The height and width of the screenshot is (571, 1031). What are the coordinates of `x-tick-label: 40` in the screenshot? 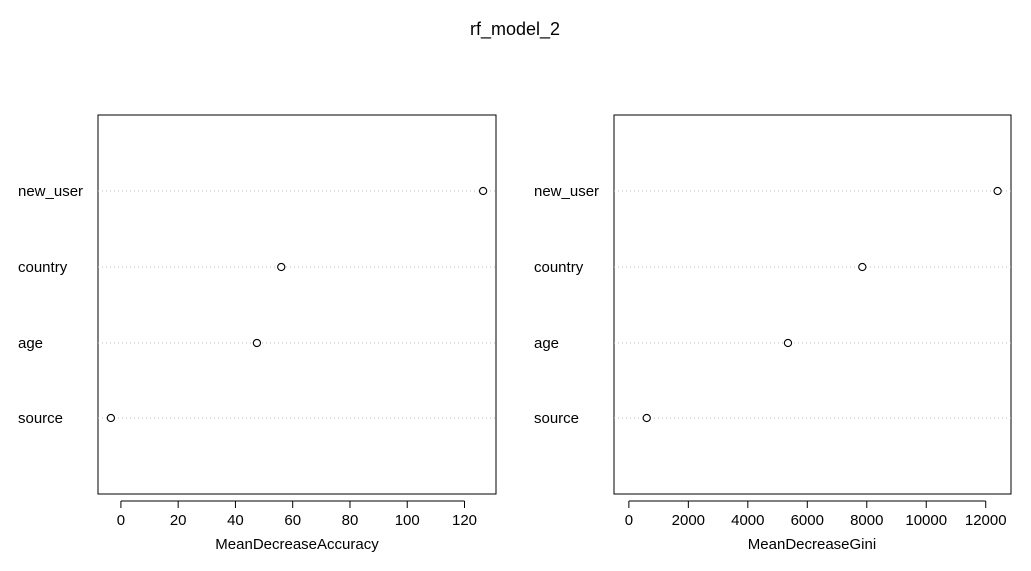 It's located at (235, 520).